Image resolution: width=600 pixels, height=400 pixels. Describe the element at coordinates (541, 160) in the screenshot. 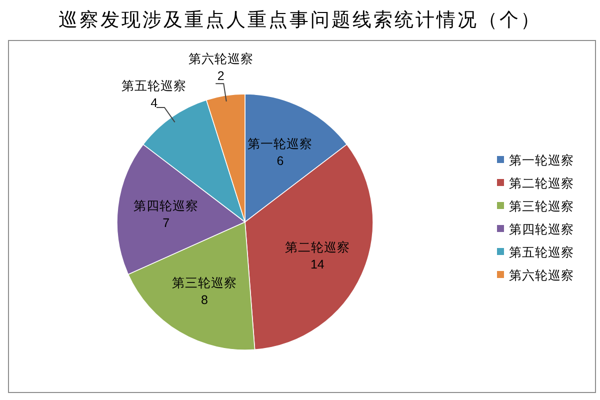

I see `legend-label: 第一轮巡察` at that location.